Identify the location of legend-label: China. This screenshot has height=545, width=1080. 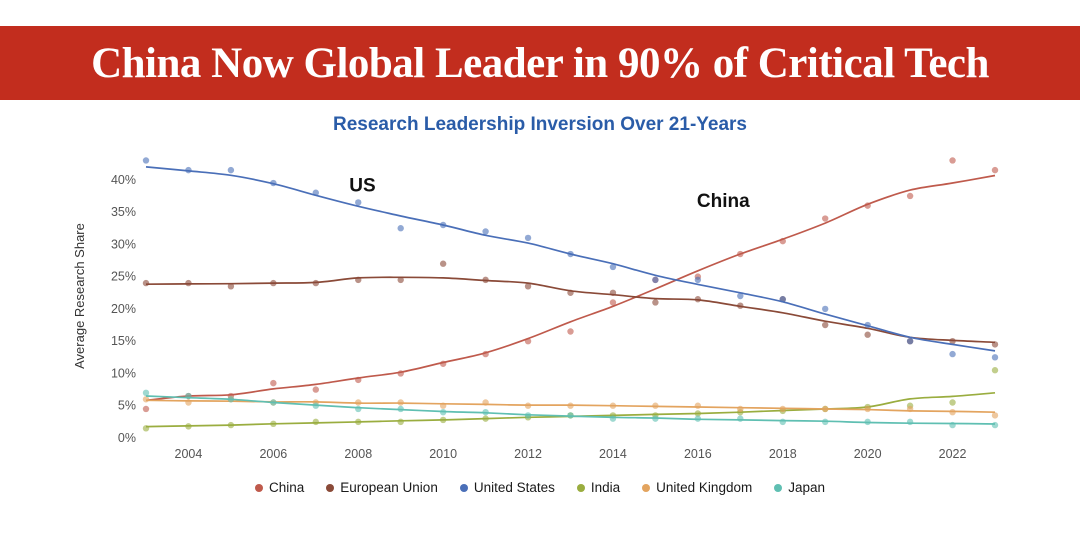
(286, 487).